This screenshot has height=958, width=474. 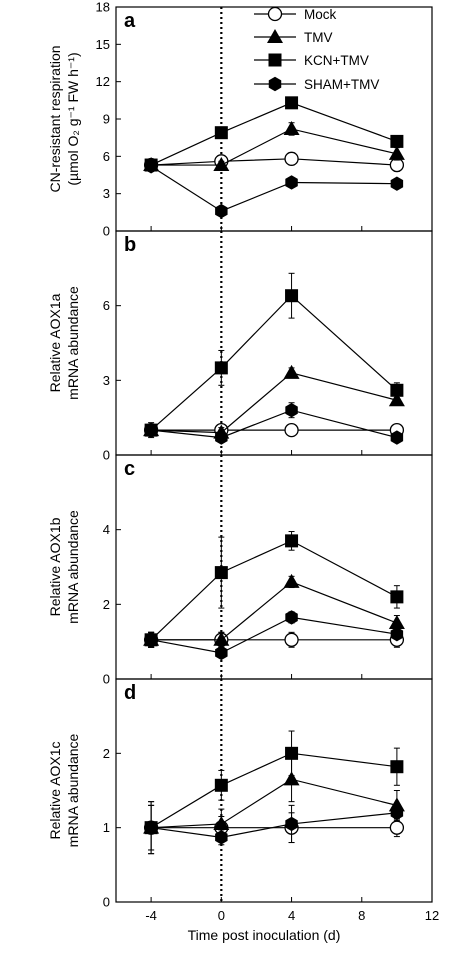 I want to click on y-tick-label: 4, so click(x=106, y=529).